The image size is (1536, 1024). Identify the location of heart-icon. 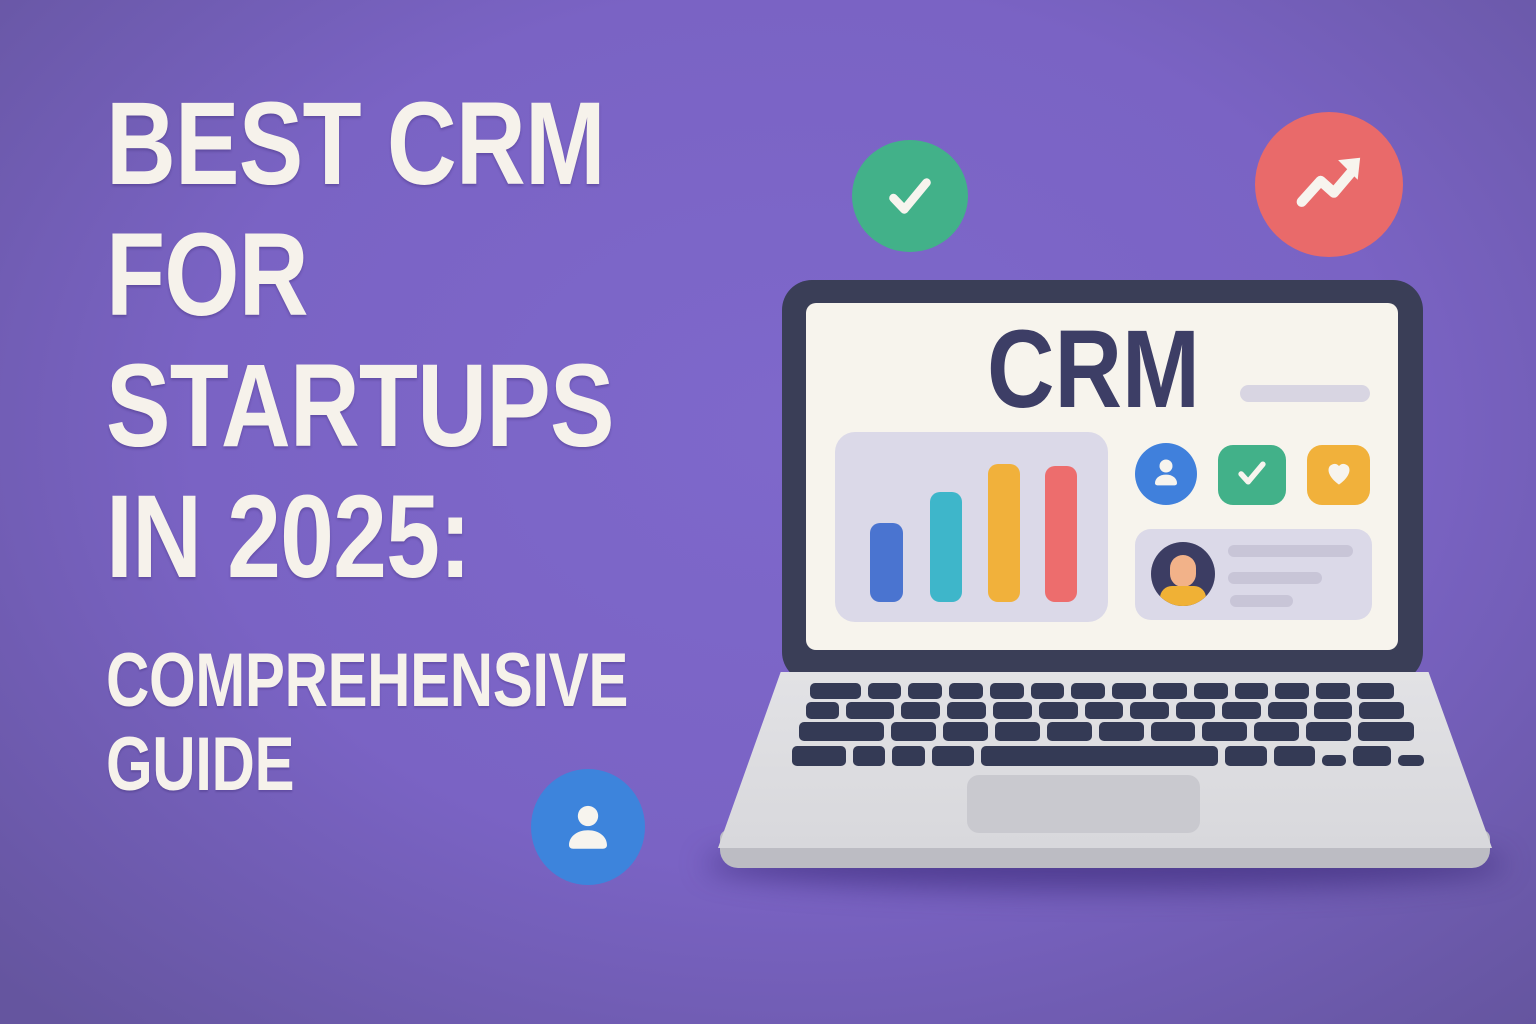
(1339, 475).